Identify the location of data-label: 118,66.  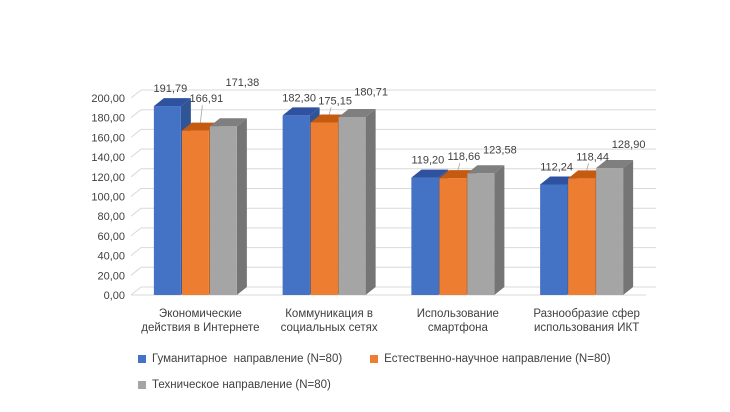
(463, 157).